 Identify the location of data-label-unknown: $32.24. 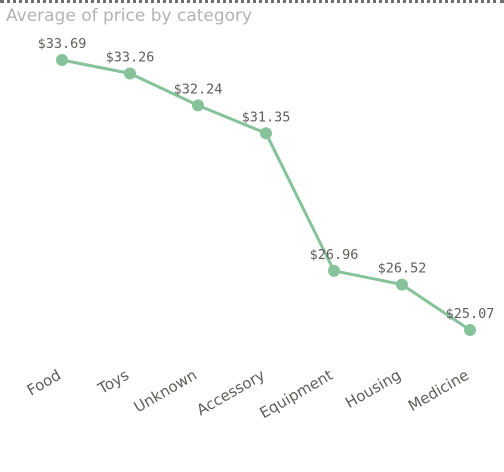
(198, 89).